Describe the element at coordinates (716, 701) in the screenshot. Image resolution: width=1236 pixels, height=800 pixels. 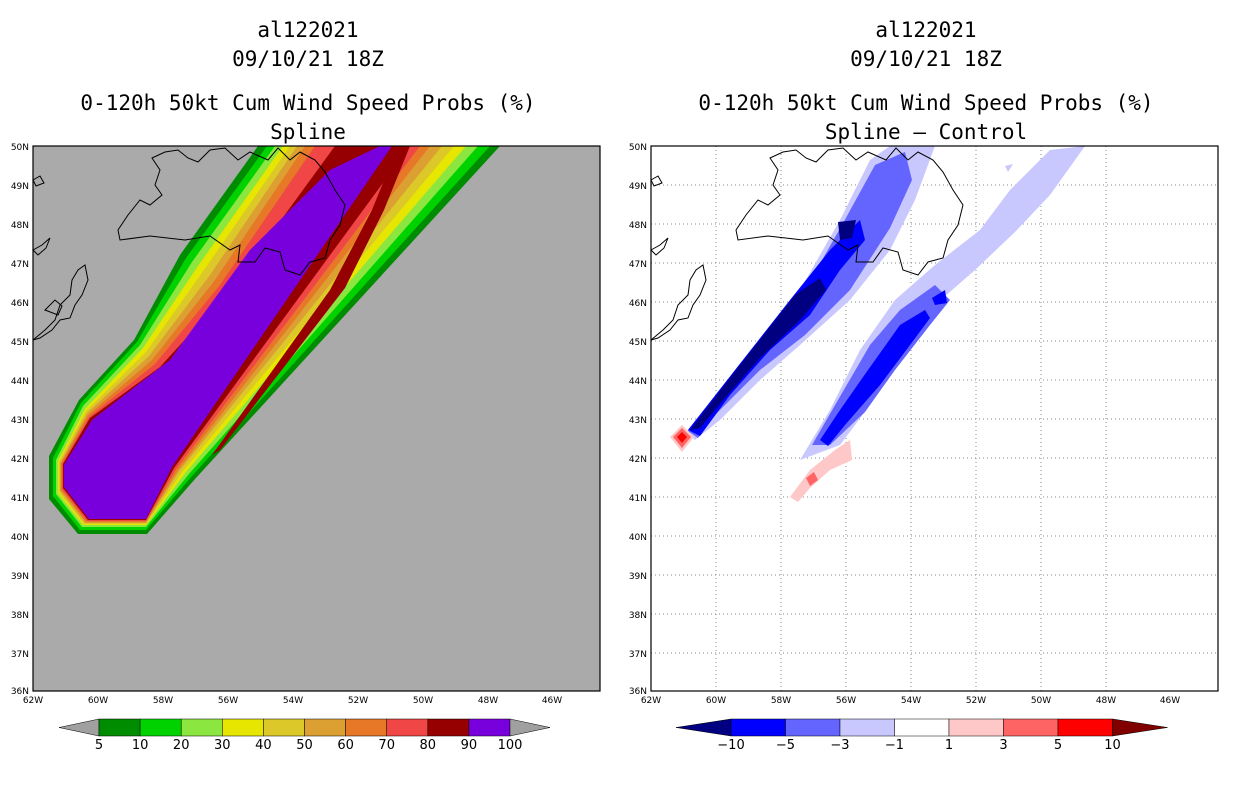
I see `right-lon-60W: 60W` at that location.